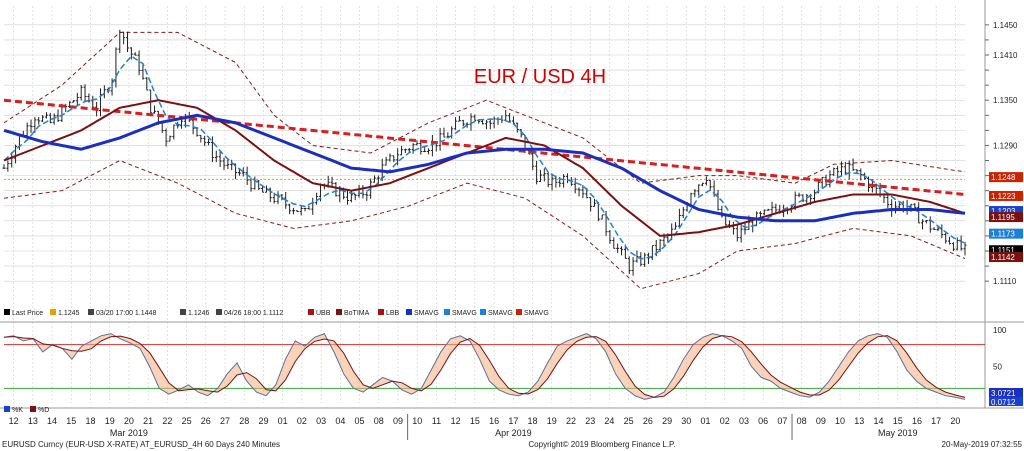  I want to click on legend-label: BoTIMA, so click(357, 313).